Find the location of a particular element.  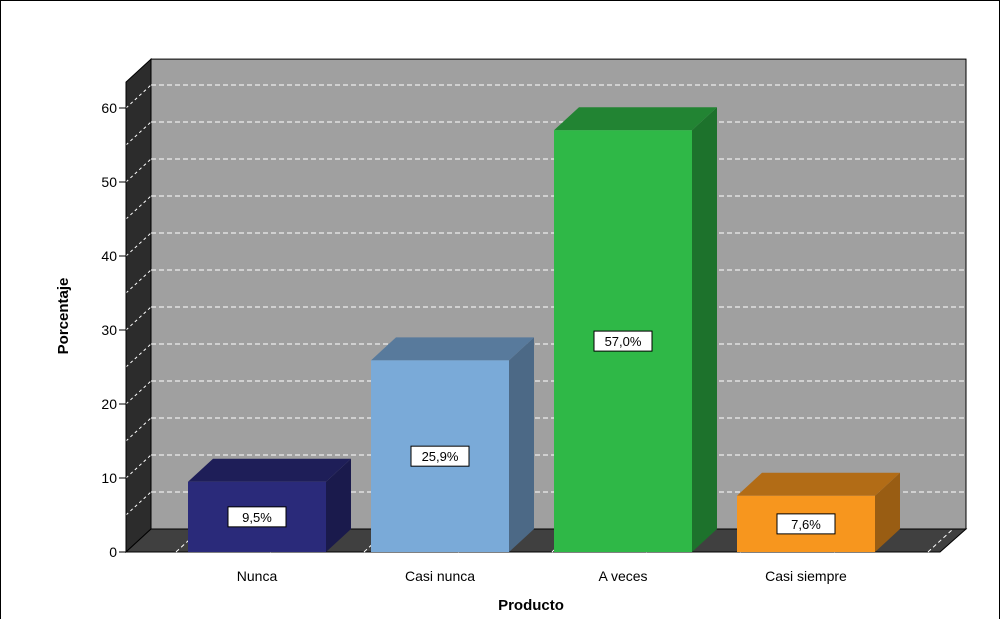

data-label-text: 9,5% is located at coordinates (257, 517).